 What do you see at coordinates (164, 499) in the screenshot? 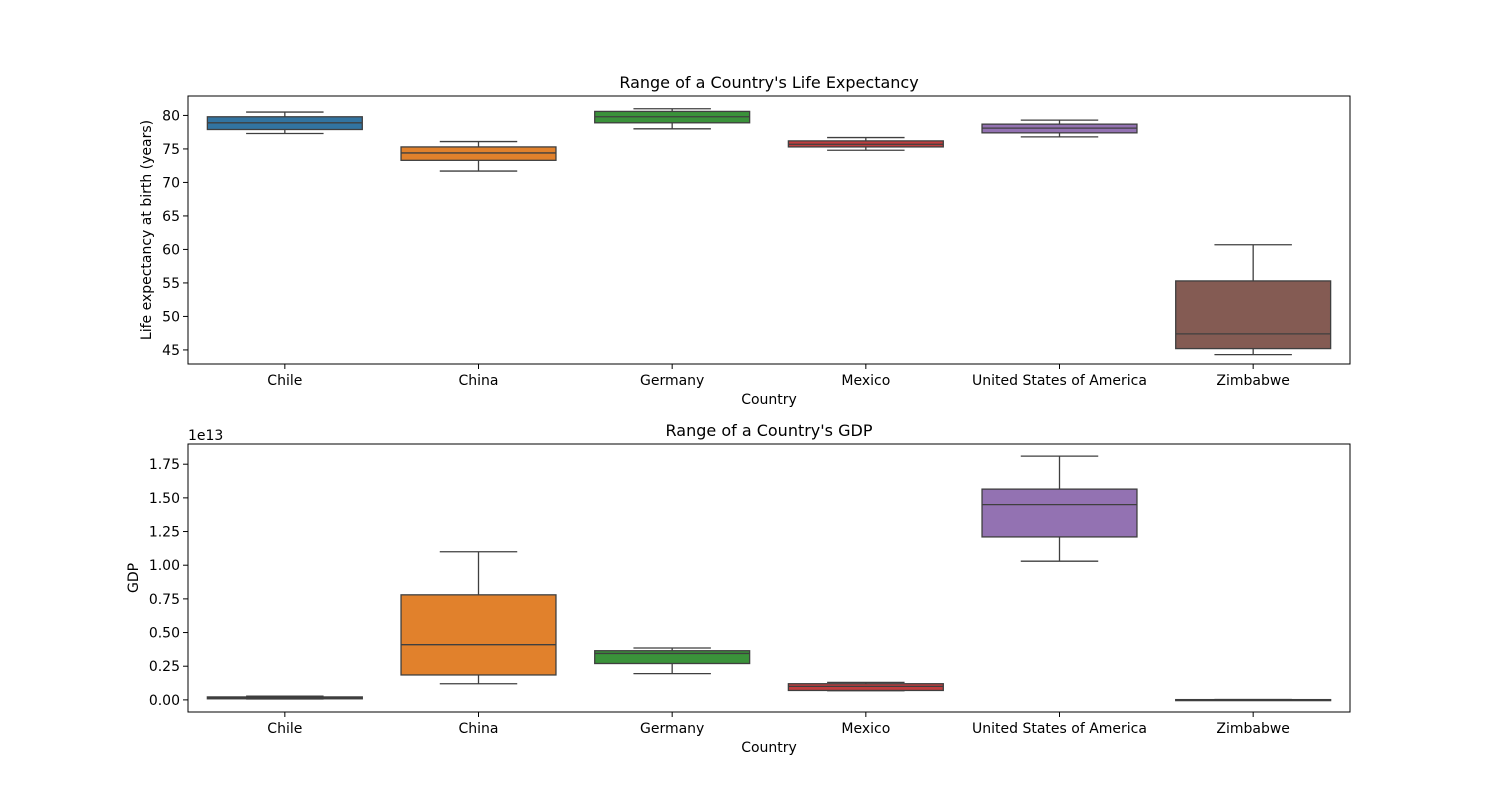
I see `y-tick-label: 1.50` at bounding box center [164, 499].